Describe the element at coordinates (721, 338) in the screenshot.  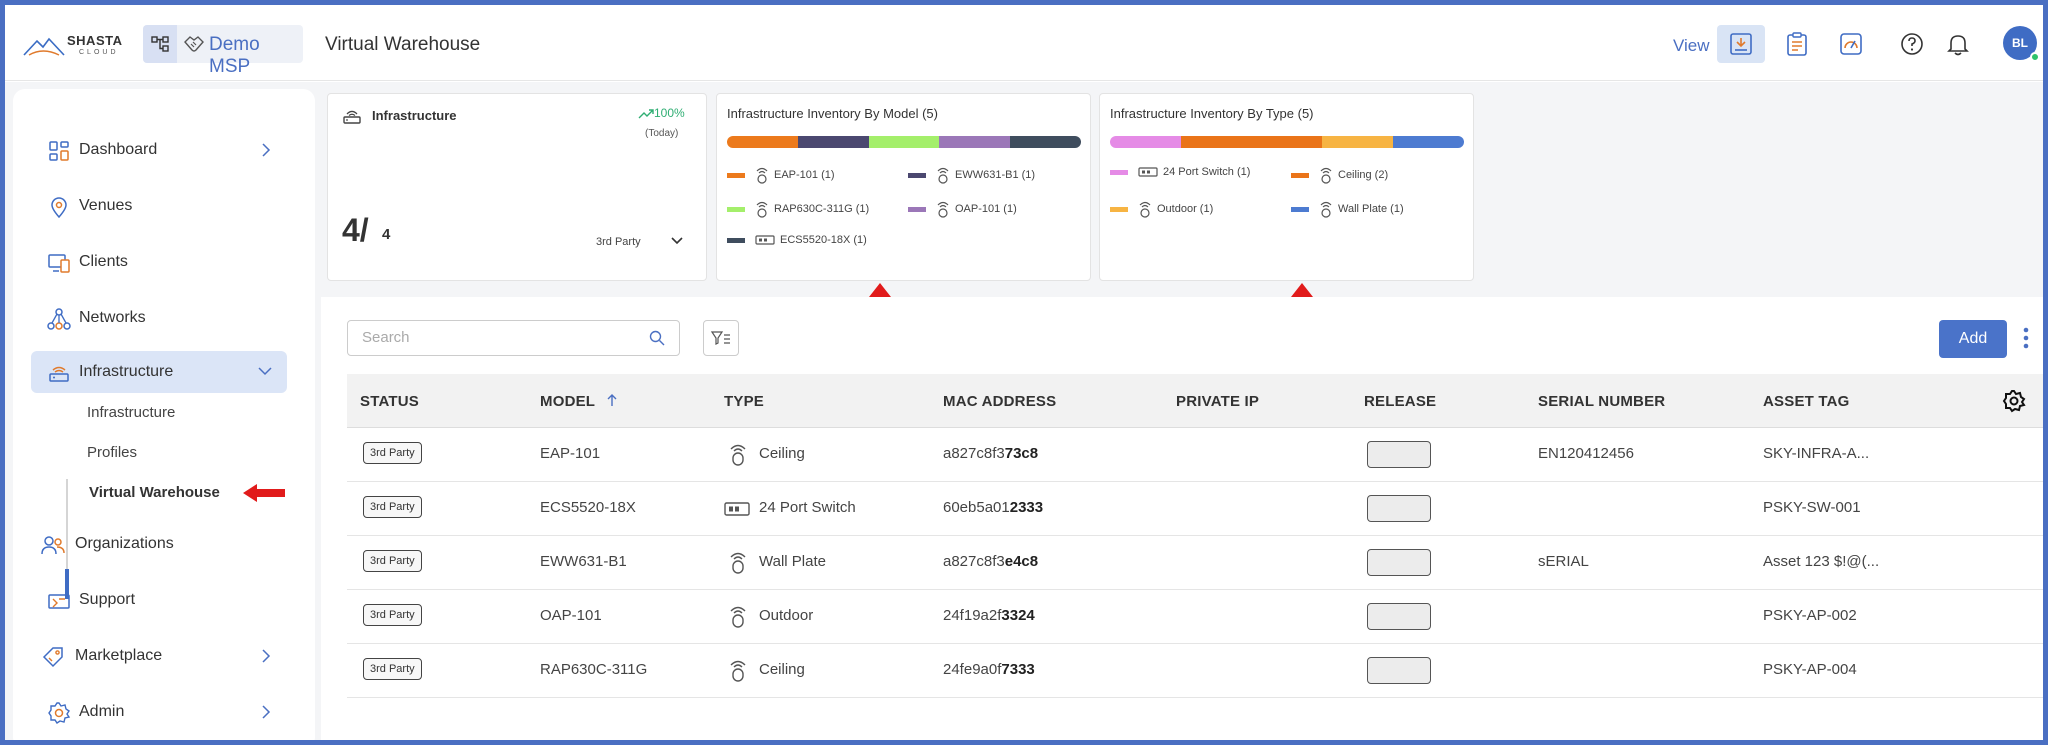
I see `filter-button` at that location.